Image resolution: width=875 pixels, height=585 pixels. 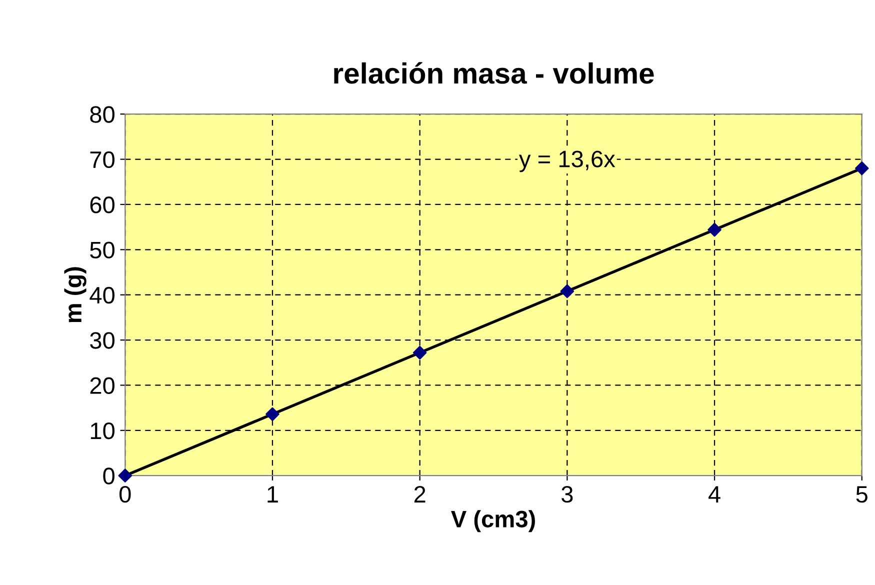 What do you see at coordinates (494, 73) in the screenshot?
I see `chart-title: relación masa - volume` at bounding box center [494, 73].